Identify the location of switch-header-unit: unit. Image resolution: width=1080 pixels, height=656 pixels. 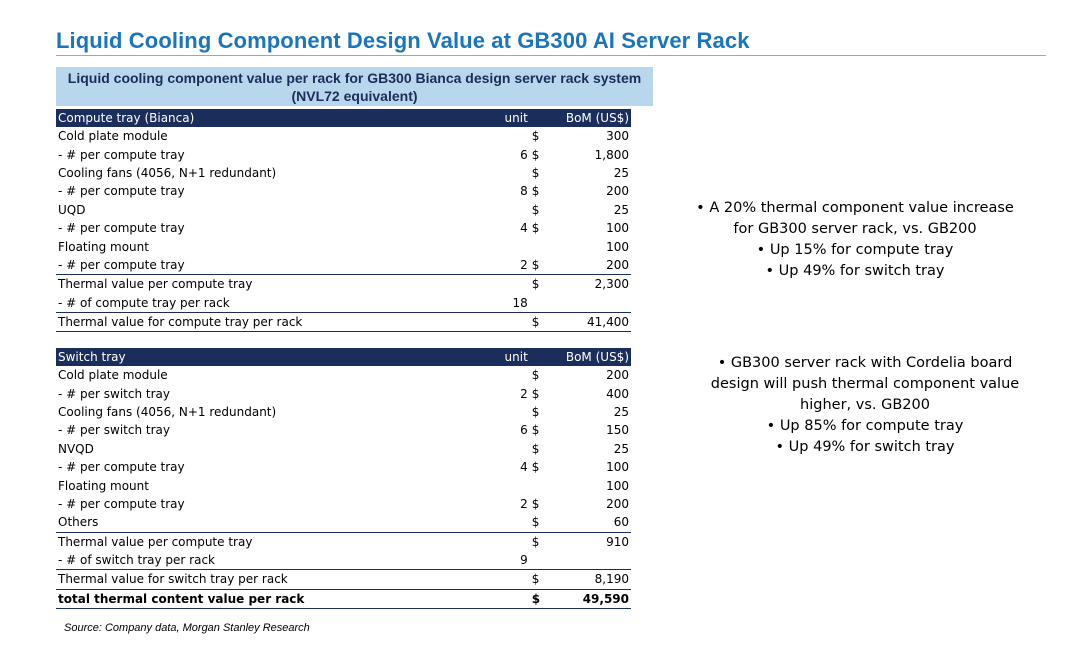
(513, 357).